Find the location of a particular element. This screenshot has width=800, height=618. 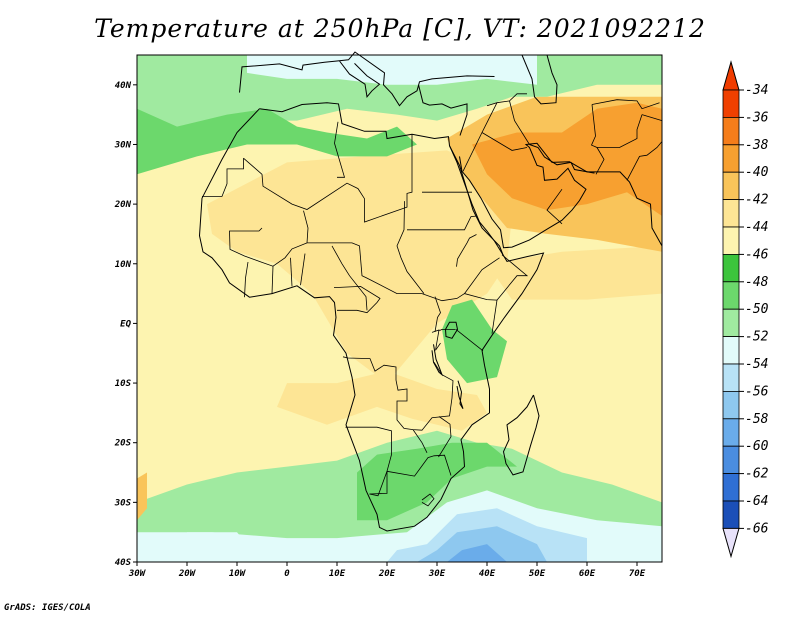

arabia-coastline is located at coordinates (561, 195).